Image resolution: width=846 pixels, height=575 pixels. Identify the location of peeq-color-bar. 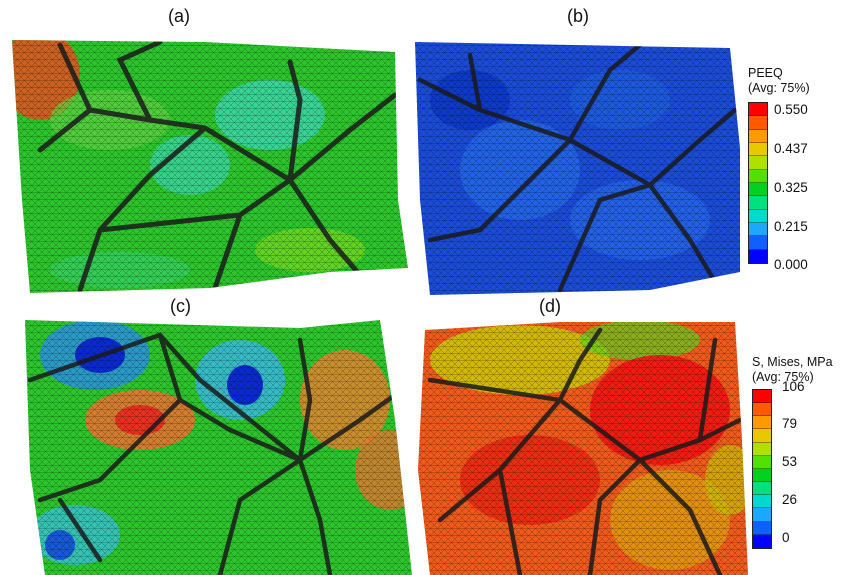
(758, 183).